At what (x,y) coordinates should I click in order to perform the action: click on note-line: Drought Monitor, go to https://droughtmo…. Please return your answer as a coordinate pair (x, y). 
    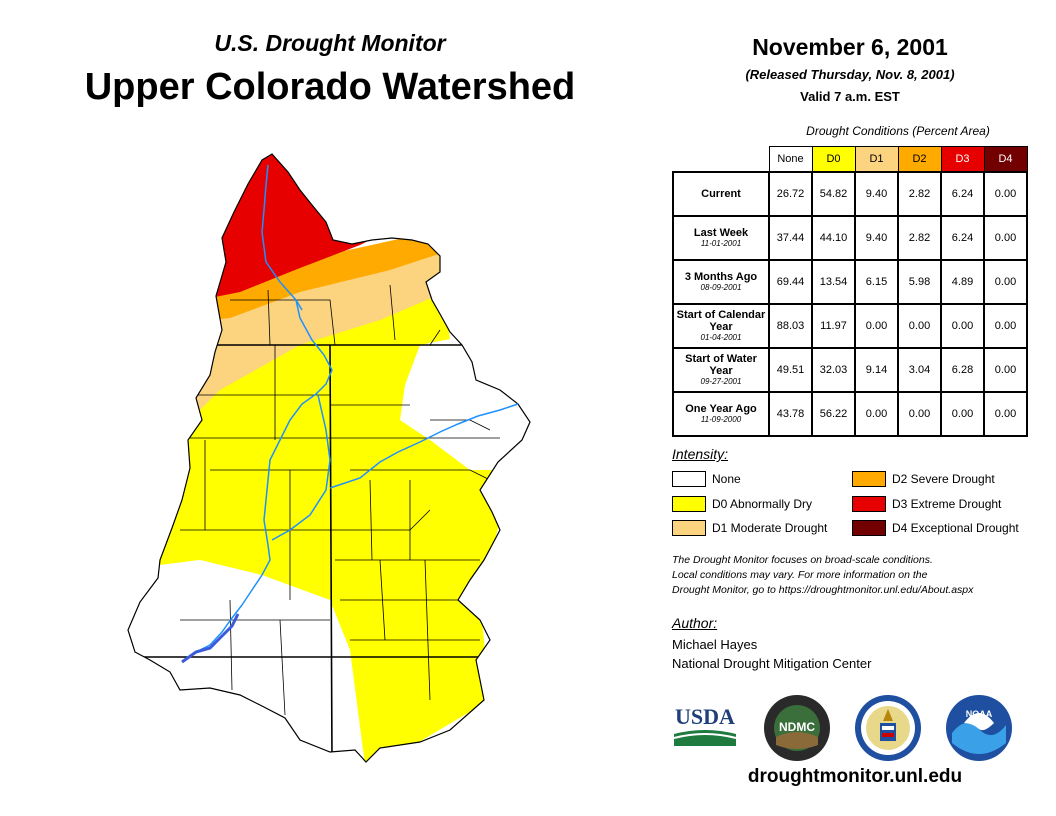
    Looking at the image, I should click on (823, 590).